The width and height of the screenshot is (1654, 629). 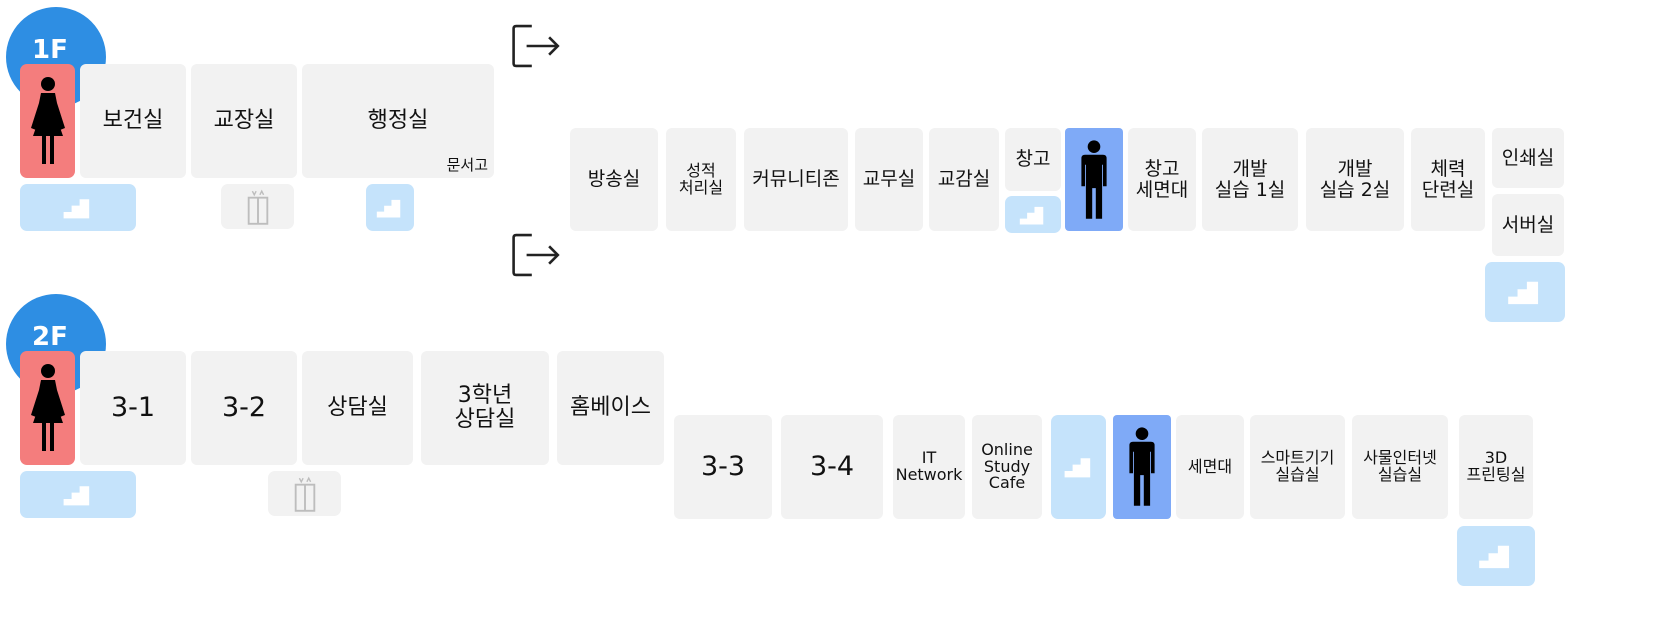 I want to click on floor-1f-label: 1F, so click(x=50, y=50).